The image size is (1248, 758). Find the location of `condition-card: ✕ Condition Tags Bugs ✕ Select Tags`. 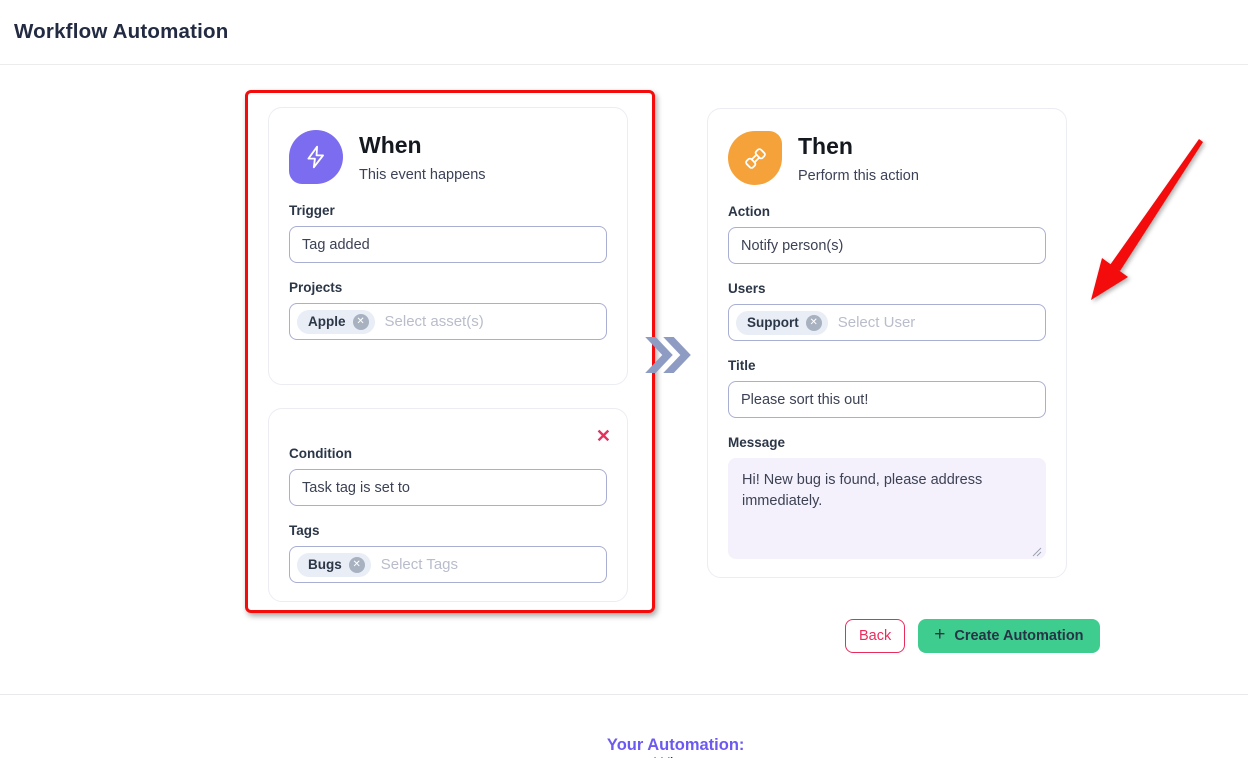

condition-card: ✕ Condition Tags Bugs ✕ Select Tags is located at coordinates (448, 505).